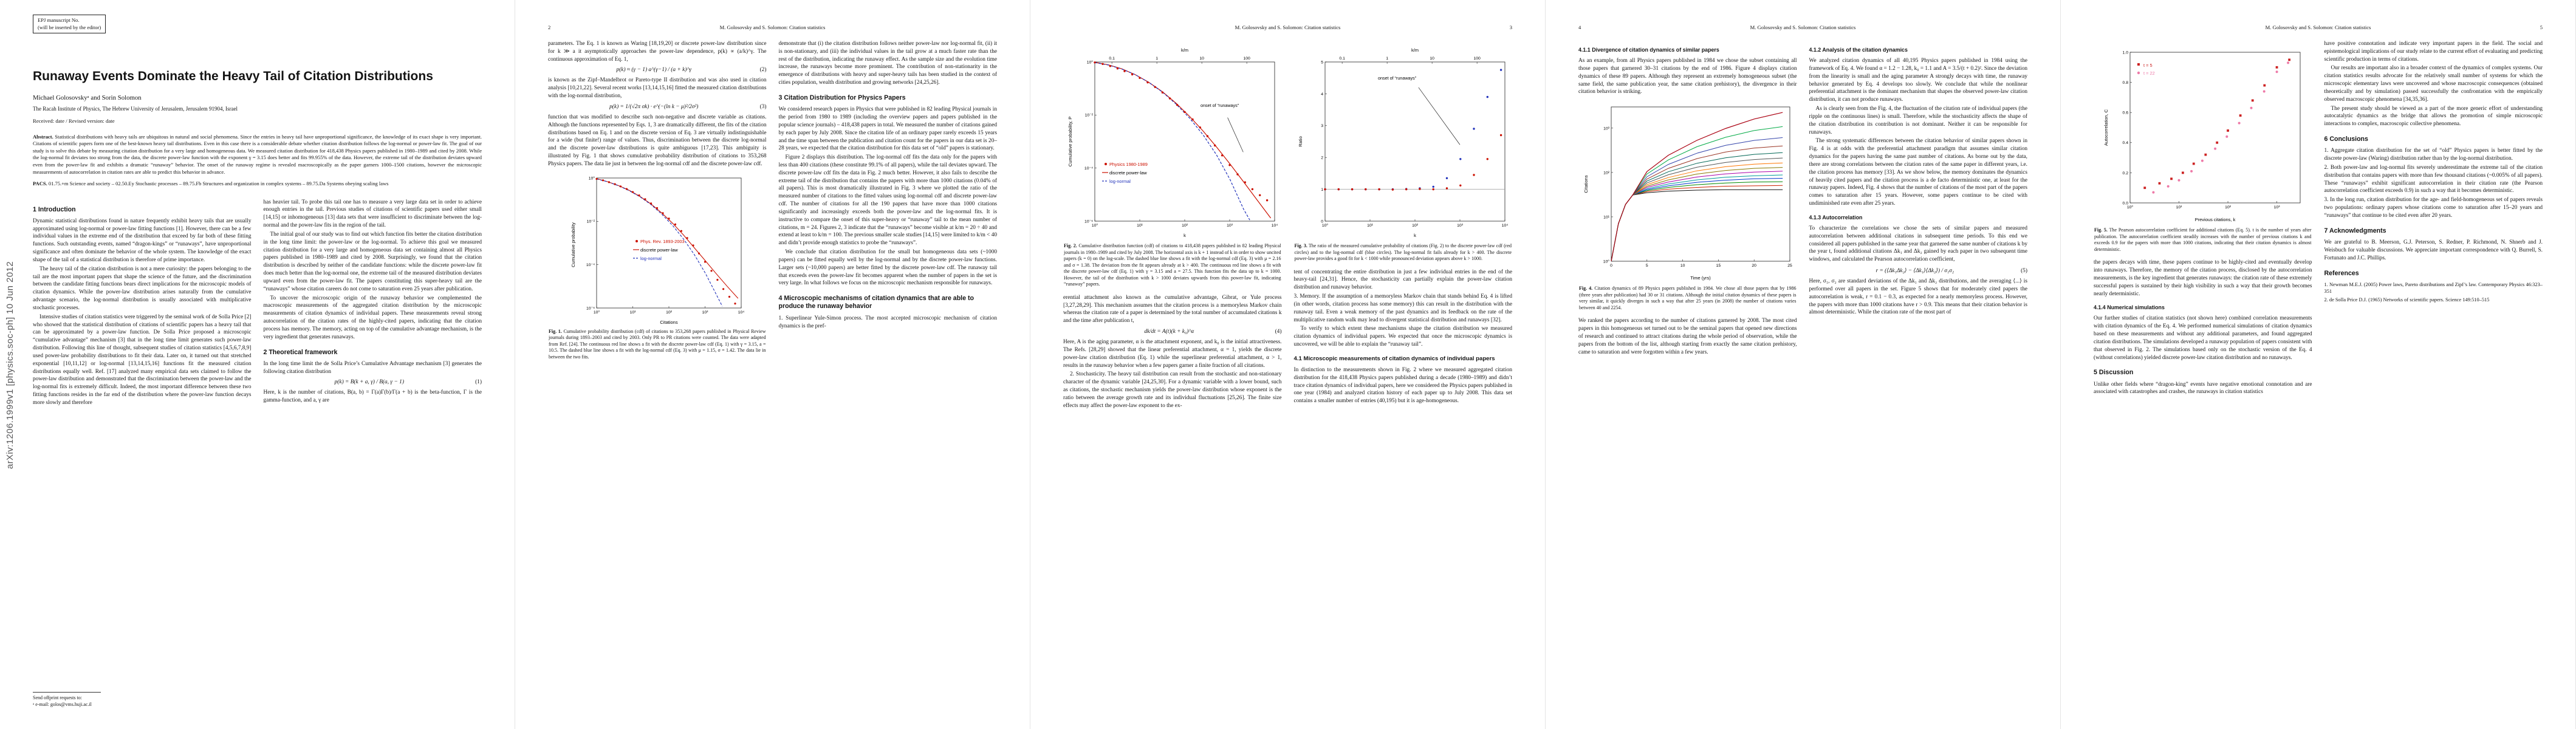 The width and height of the screenshot is (2576, 729). I want to click on equation-2-body: p(k) ≈ (γ − 1) a^(γ−1) / (a + k)^γ, so click(654, 71).